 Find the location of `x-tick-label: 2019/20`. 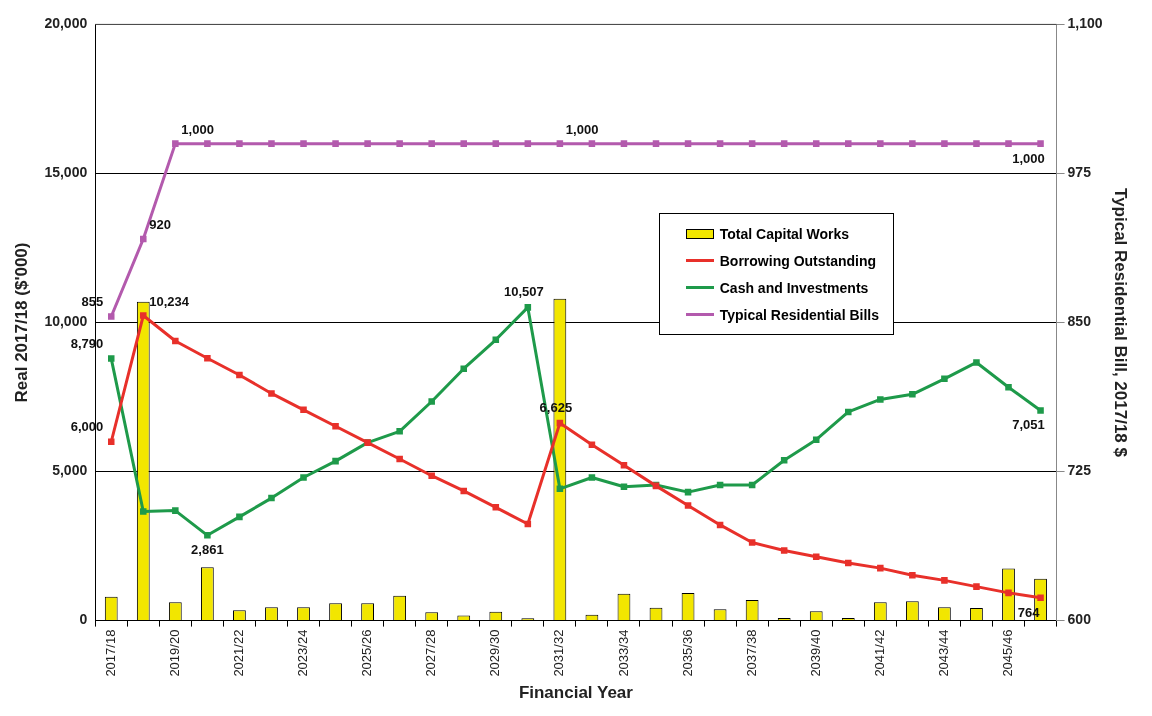

x-tick-label: 2019/20 is located at coordinates (174, 653).